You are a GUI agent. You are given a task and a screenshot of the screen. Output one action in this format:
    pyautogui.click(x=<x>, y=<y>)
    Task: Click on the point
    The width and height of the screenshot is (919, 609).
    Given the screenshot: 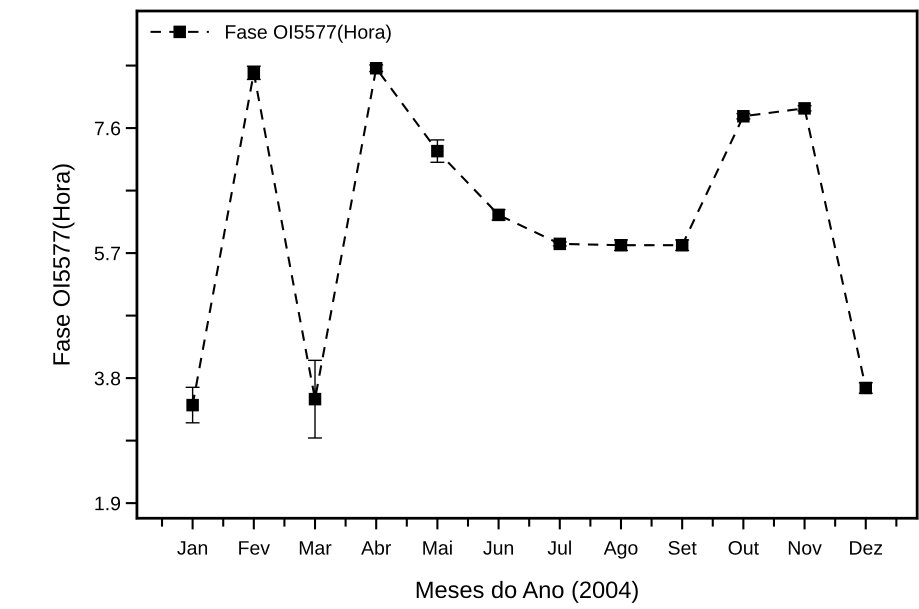 What is the action you would take?
    pyautogui.click(x=315, y=399)
    